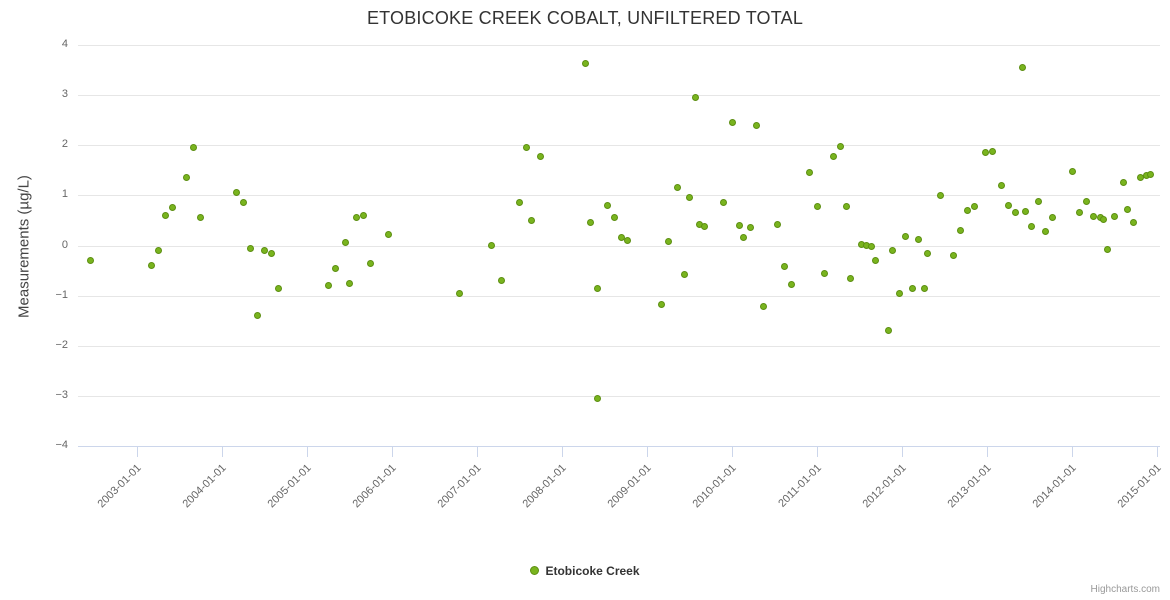 The height and width of the screenshot is (600, 1170). Describe the element at coordinates (1125, 589) in the screenshot. I see `credits-link: Highcharts.com` at that location.